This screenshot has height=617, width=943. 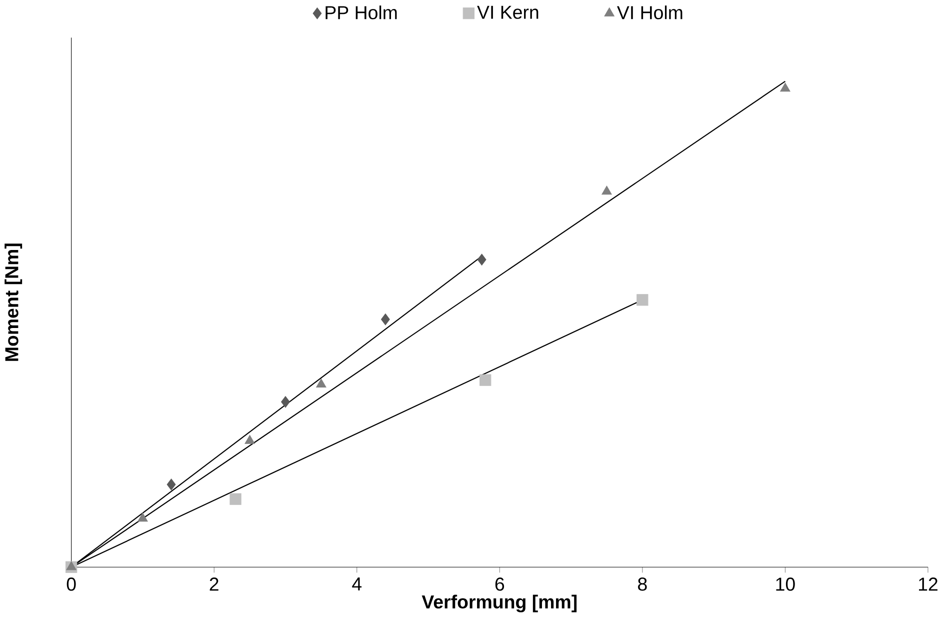 What do you see at coordinates (928, 584) in the screenshot?
I see `x-tick-label: 12` at bounding box center [928, 584].